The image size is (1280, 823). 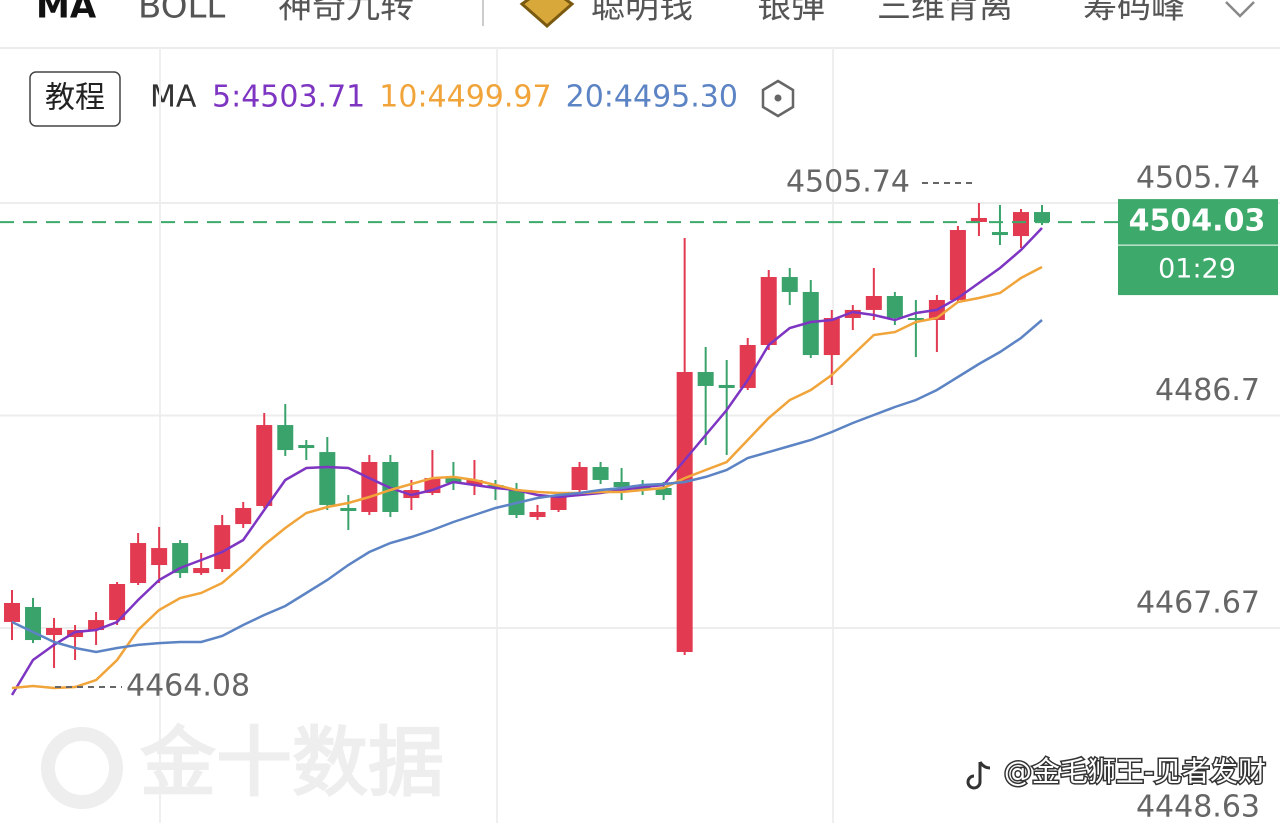 What do you see at coordinates (1134, 13) in the screenshot?
I see `tab: 筹码峰` at bounding box center [1134, 13].